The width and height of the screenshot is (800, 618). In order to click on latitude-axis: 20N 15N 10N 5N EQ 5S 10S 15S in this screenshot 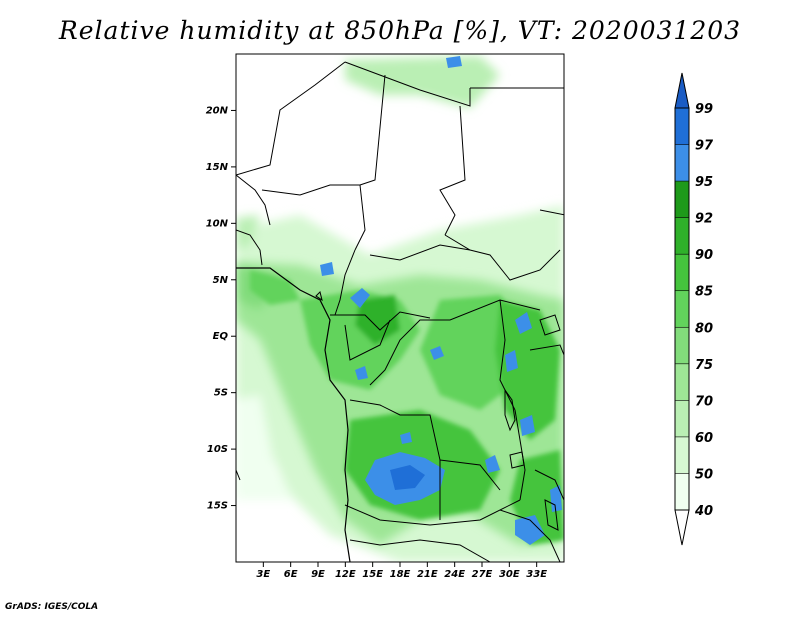, I will do `click(221, 308)`.